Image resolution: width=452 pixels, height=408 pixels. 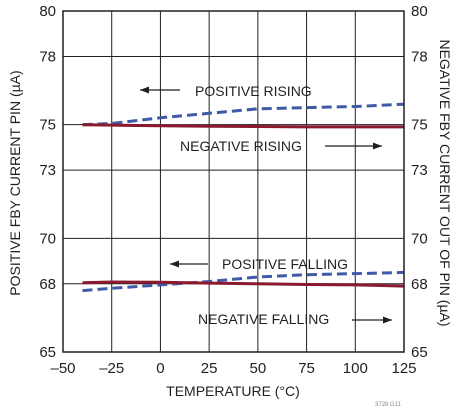 I want to click on y-tick-label-right: 75, so click(x=419, y=125).